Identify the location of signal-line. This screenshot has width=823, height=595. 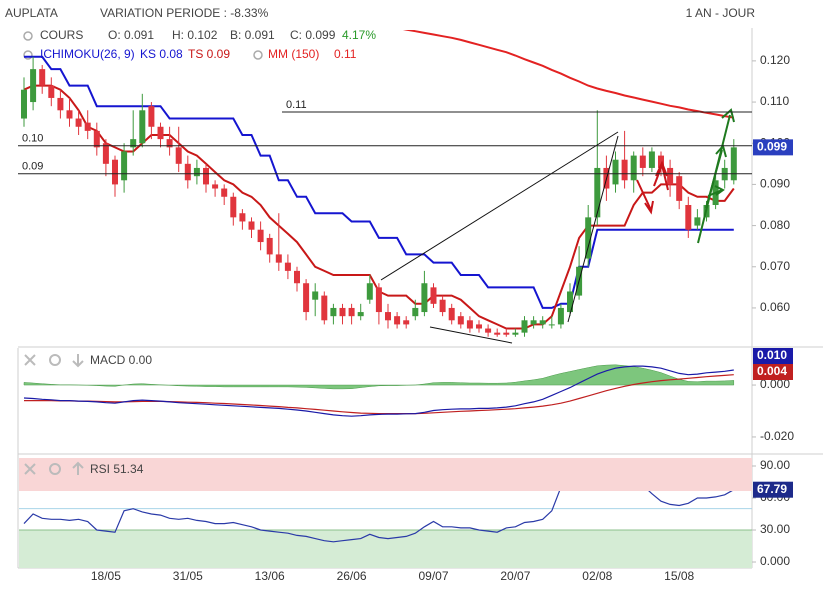
(379, 394).